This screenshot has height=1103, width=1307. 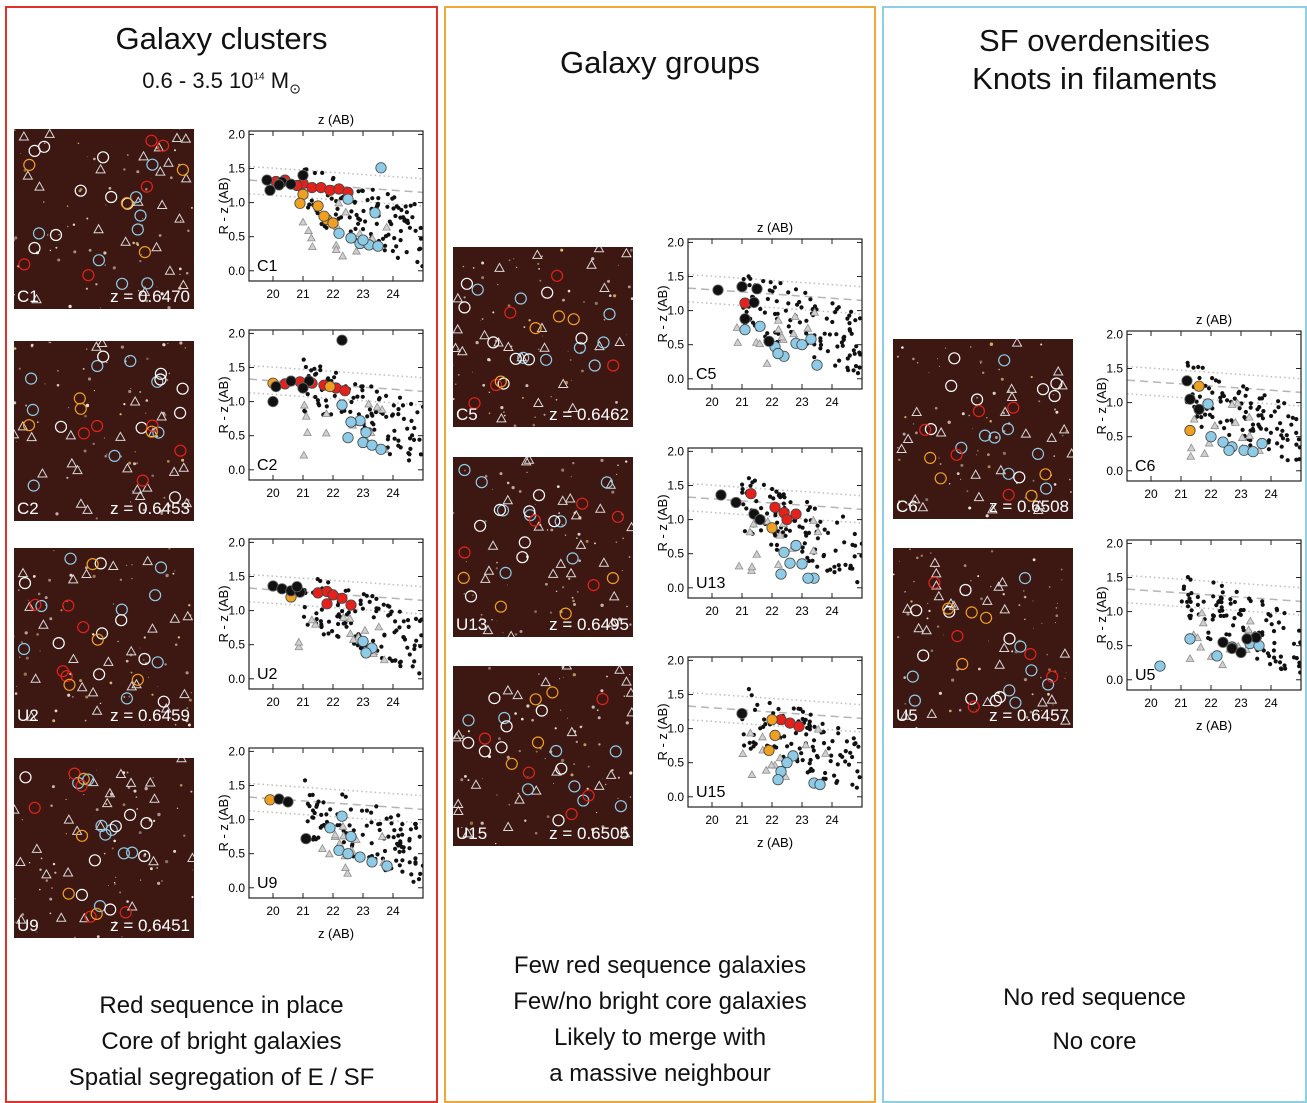 What do you see at coordinates (236, 134) in the screenshot?
I see `y-tick-label: 2.0` at bounding box center [236, 134].